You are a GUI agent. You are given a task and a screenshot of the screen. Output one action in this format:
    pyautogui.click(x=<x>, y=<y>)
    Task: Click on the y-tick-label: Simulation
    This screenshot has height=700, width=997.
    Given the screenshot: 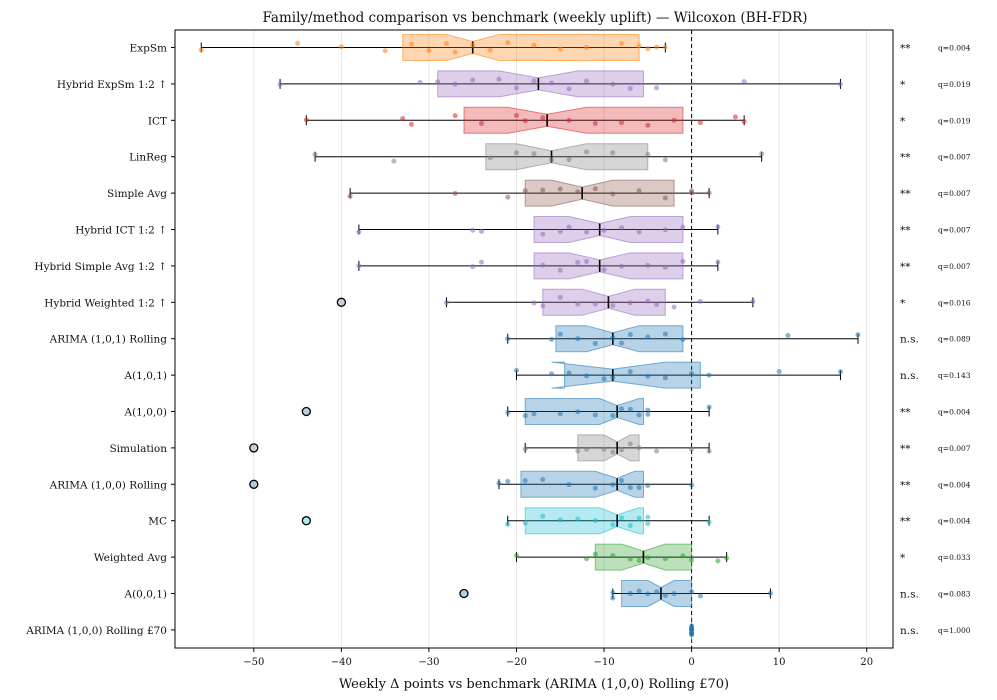 What is the action you would take?
    pyautogui.click(x=138, y=449)
    